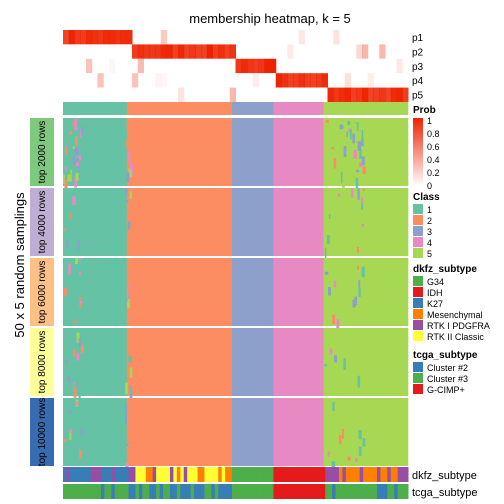  What do you see at coordinates (42, 222) in the screenshot?
I see `row-group-2: top 4000 rows` at bounding box center [42, 222].